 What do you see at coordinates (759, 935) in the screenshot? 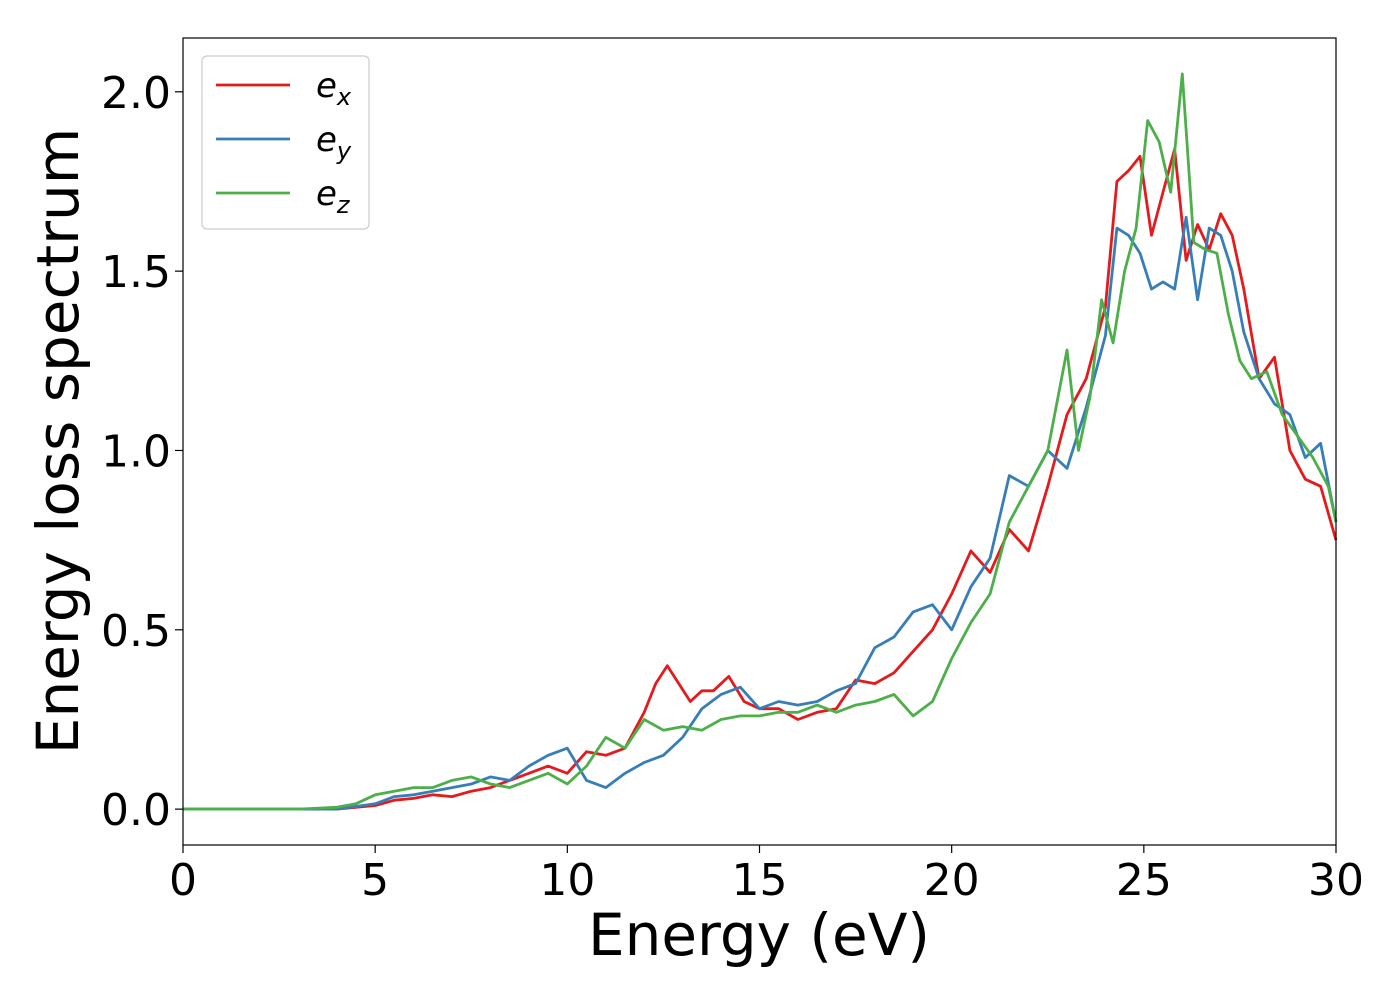
I see `x-axis-label: Energy (eV)` at bounding box center [759, 935].